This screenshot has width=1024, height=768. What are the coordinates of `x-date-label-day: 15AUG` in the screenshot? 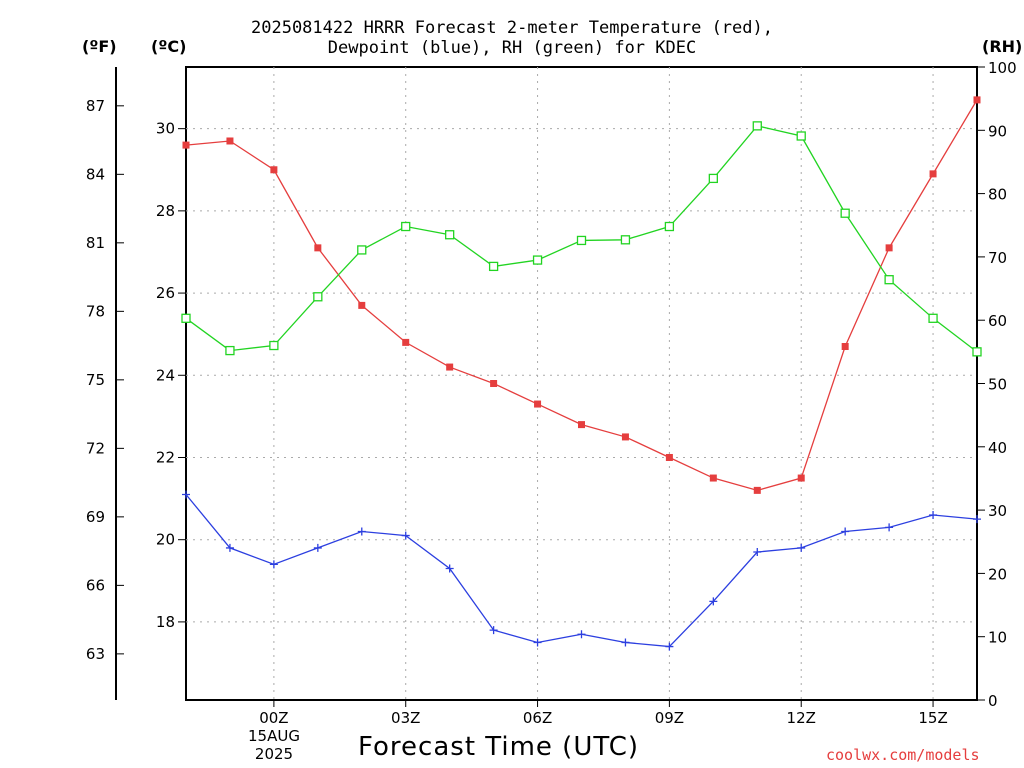 It's located at (274, 736).